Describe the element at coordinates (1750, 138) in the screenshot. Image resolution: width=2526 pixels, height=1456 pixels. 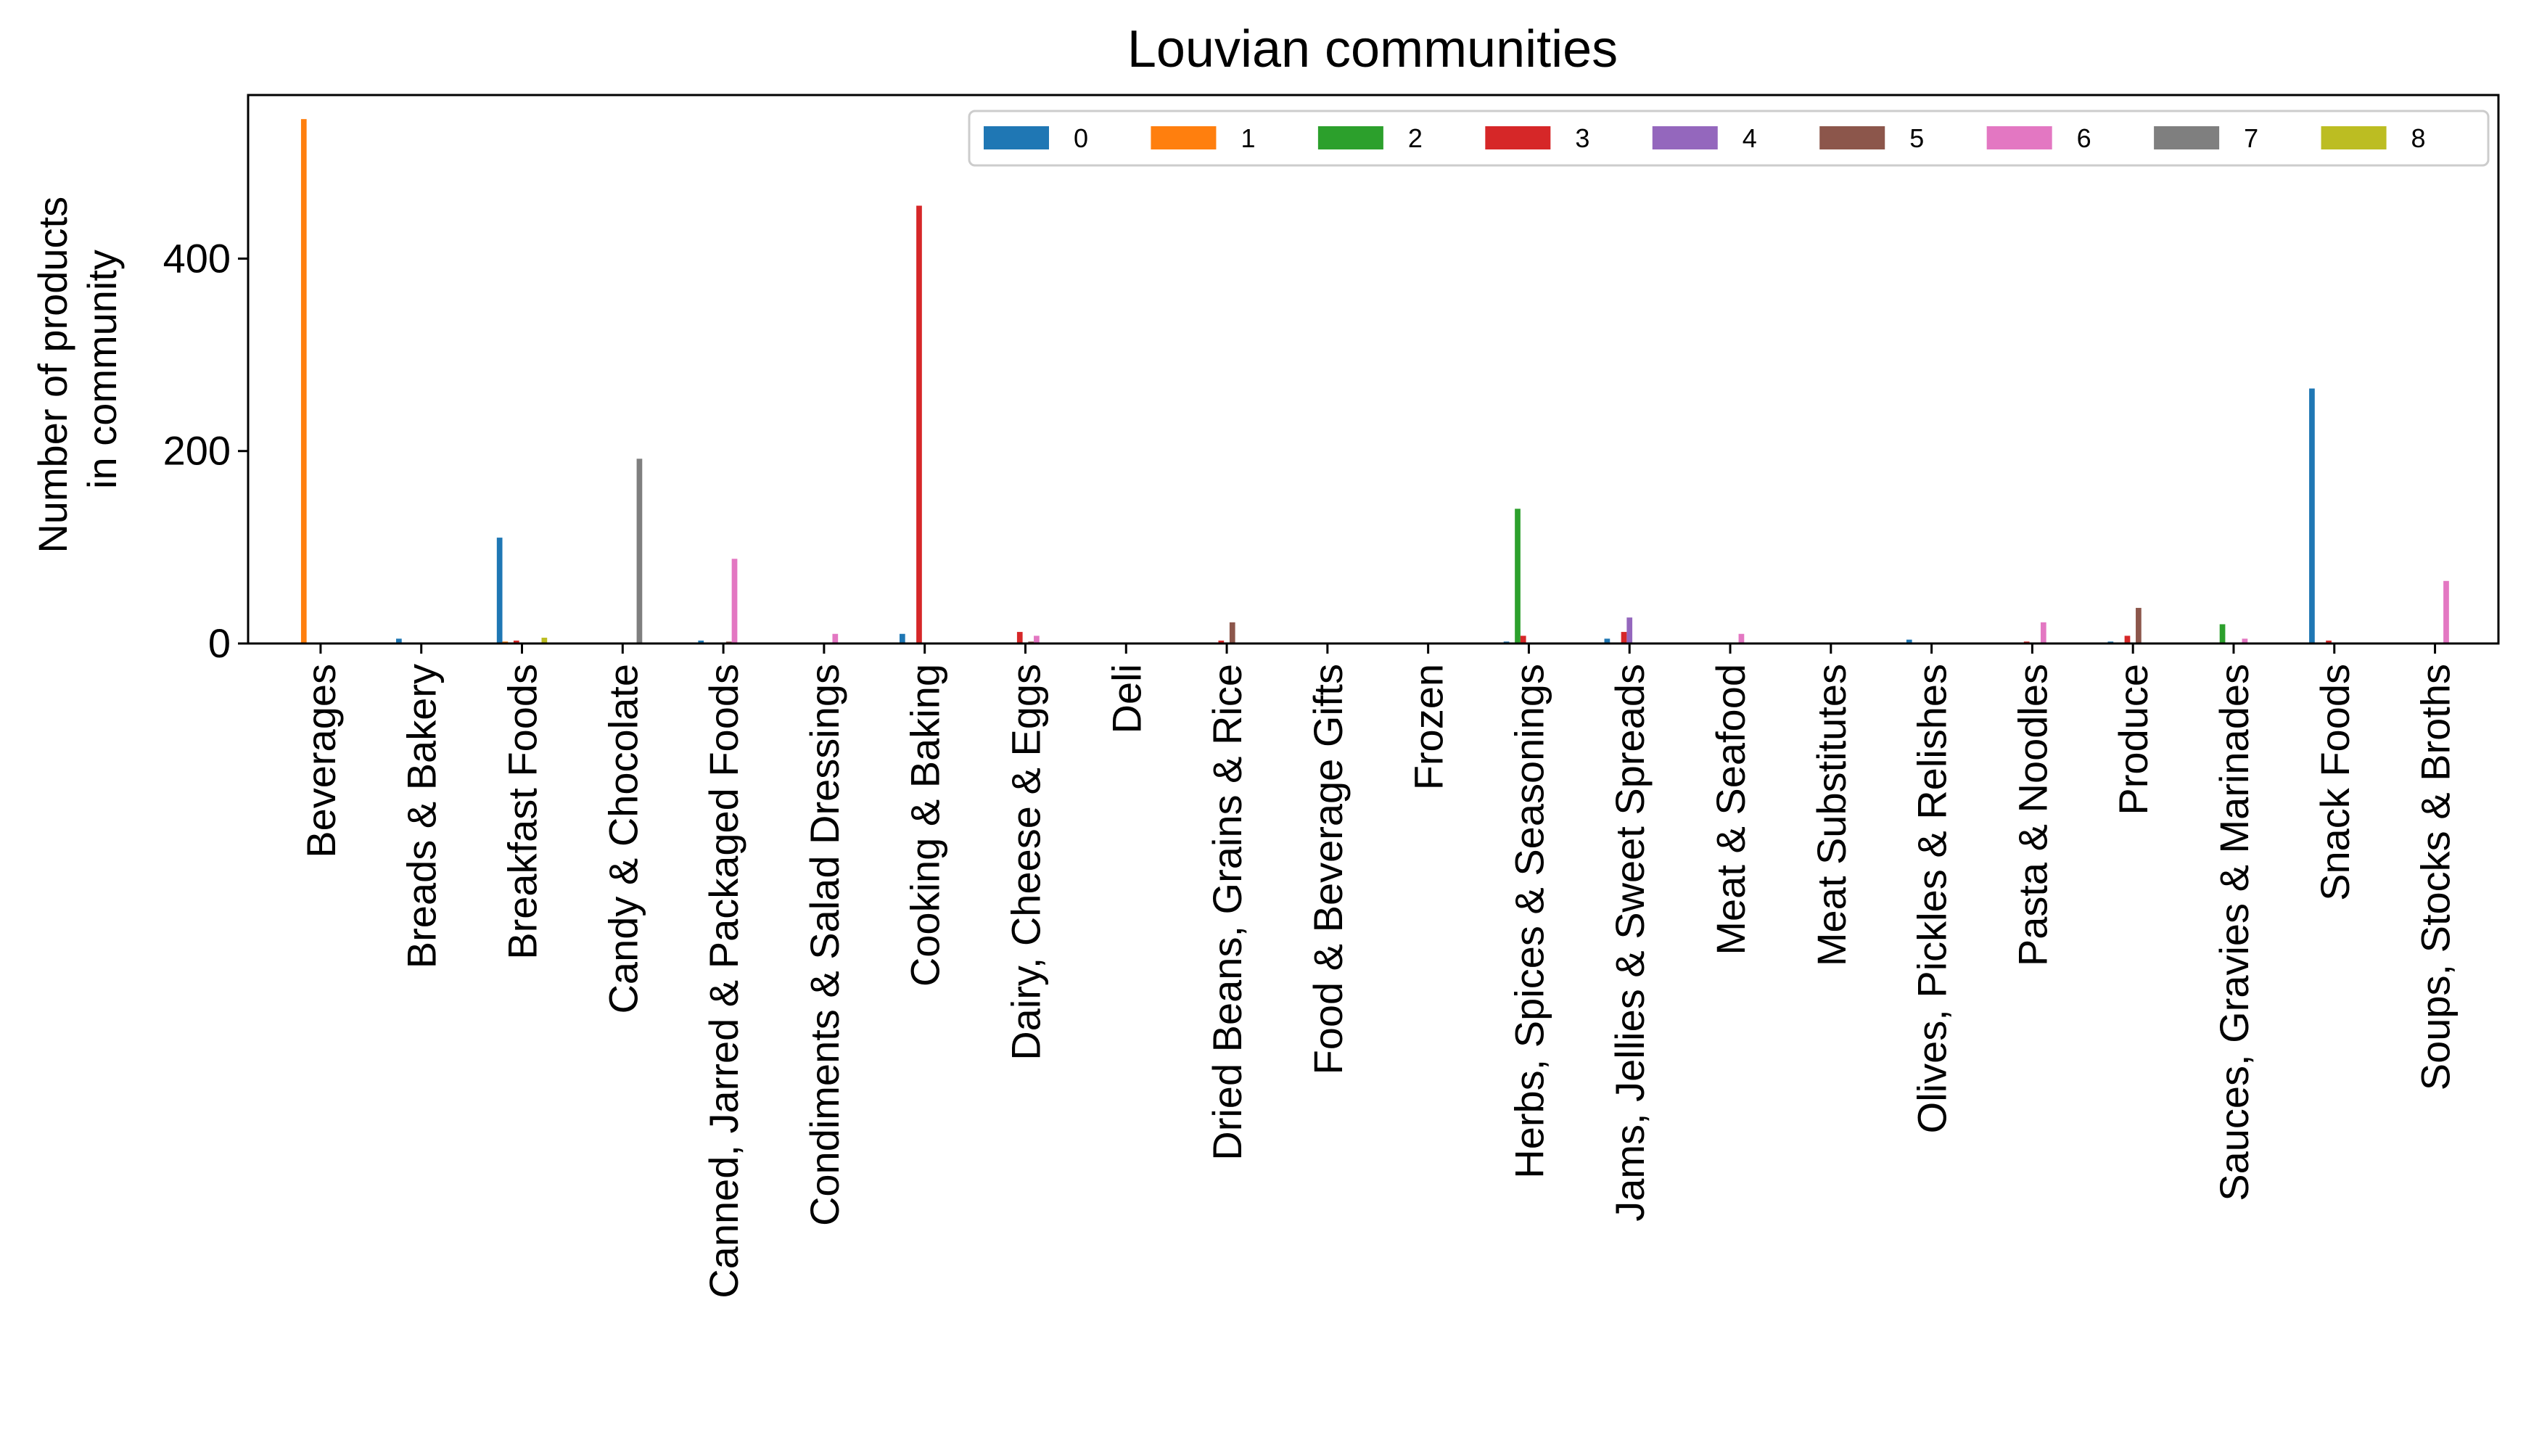
I see `legend-label-4: 4` at that location.